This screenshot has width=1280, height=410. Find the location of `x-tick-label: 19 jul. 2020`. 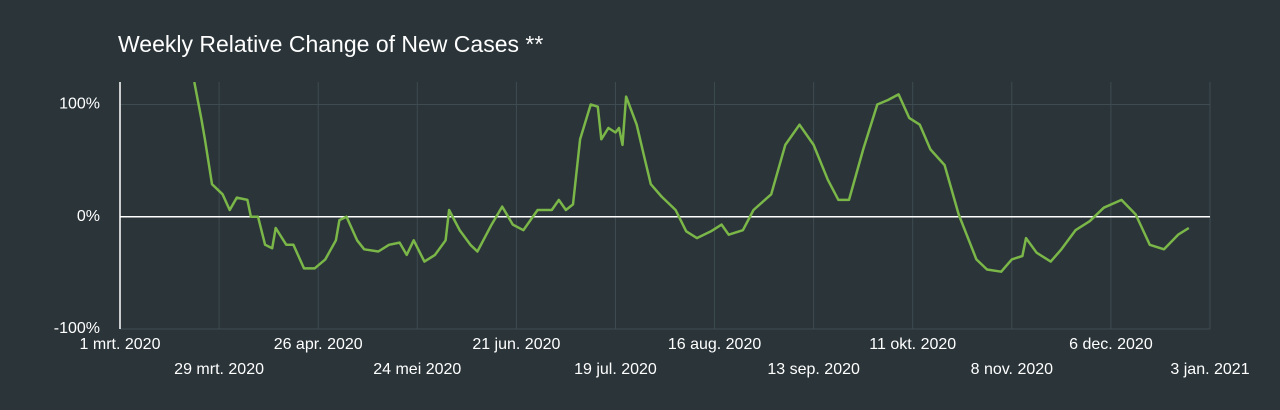

x-tick-label: 19 jul. 2020 is located at coordinates (615, 369).